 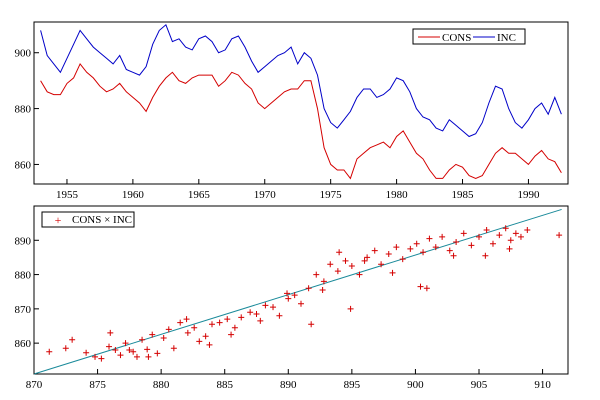 What do you see at coordinates (506, 38) in the screenshot?
I see `legend-inc-label: INC` at bounding box center [506, 38].